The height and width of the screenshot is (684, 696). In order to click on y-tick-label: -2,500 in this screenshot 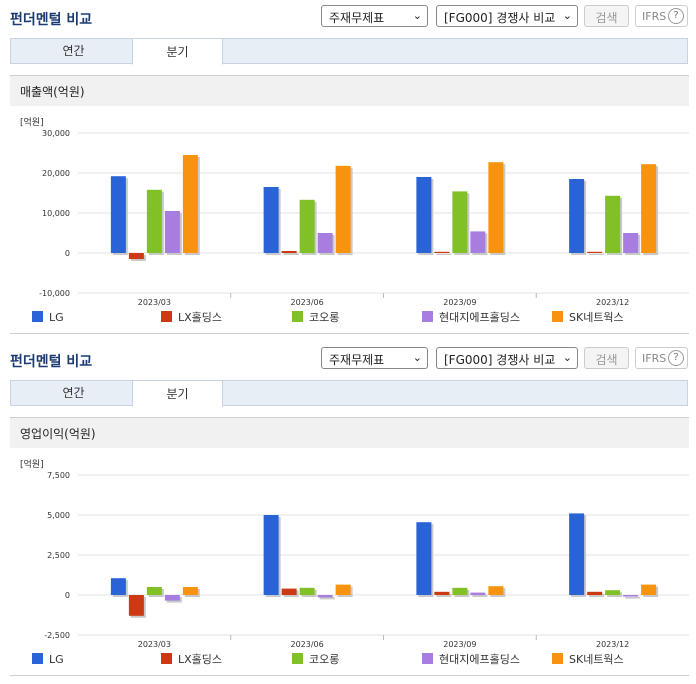, I will do `click(57, 635)`.